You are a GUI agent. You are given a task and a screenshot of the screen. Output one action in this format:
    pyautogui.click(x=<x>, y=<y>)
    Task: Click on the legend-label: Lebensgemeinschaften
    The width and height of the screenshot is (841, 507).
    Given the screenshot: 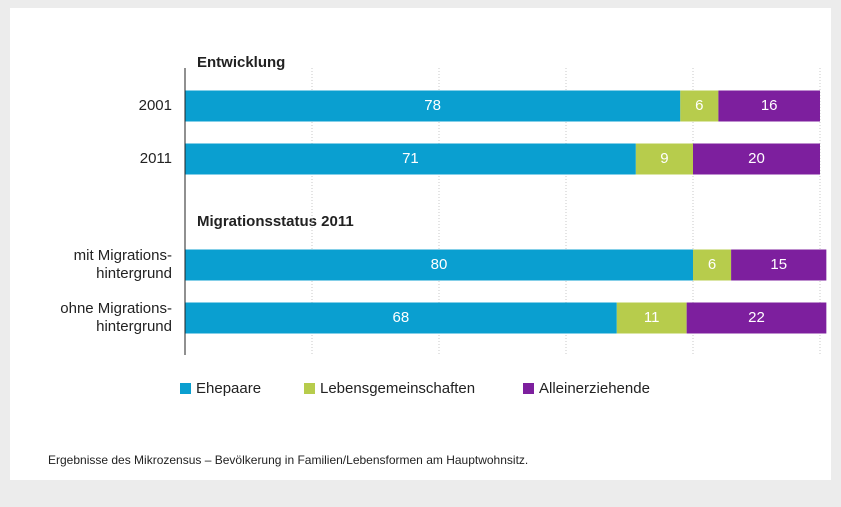 What is the action you would take?
    pyautogui.click(x=397, y=388)
    